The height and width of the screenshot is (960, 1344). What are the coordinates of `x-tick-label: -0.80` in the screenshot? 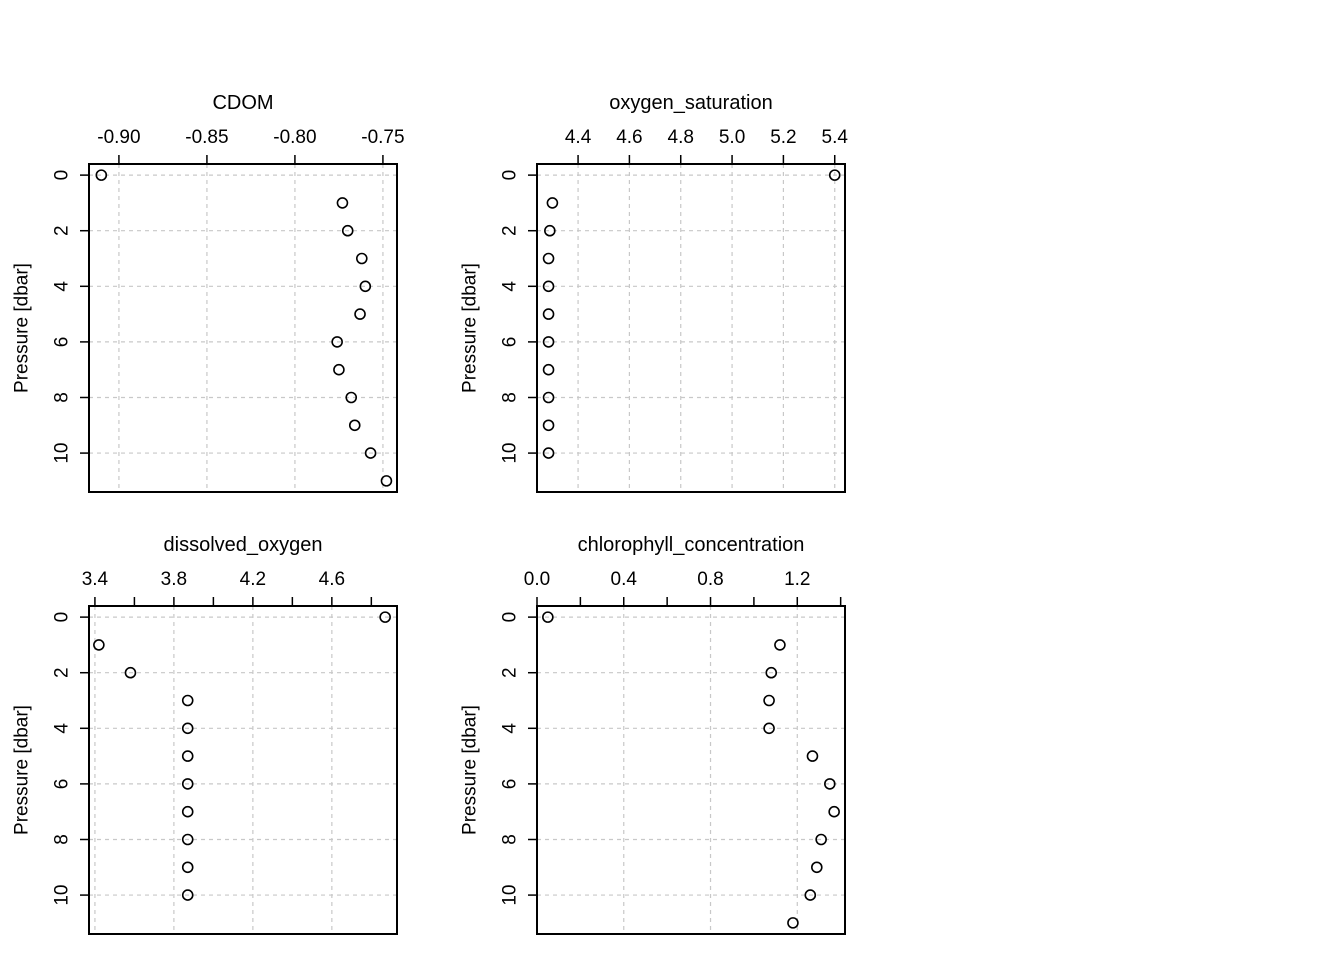 It's located at (294, 137).